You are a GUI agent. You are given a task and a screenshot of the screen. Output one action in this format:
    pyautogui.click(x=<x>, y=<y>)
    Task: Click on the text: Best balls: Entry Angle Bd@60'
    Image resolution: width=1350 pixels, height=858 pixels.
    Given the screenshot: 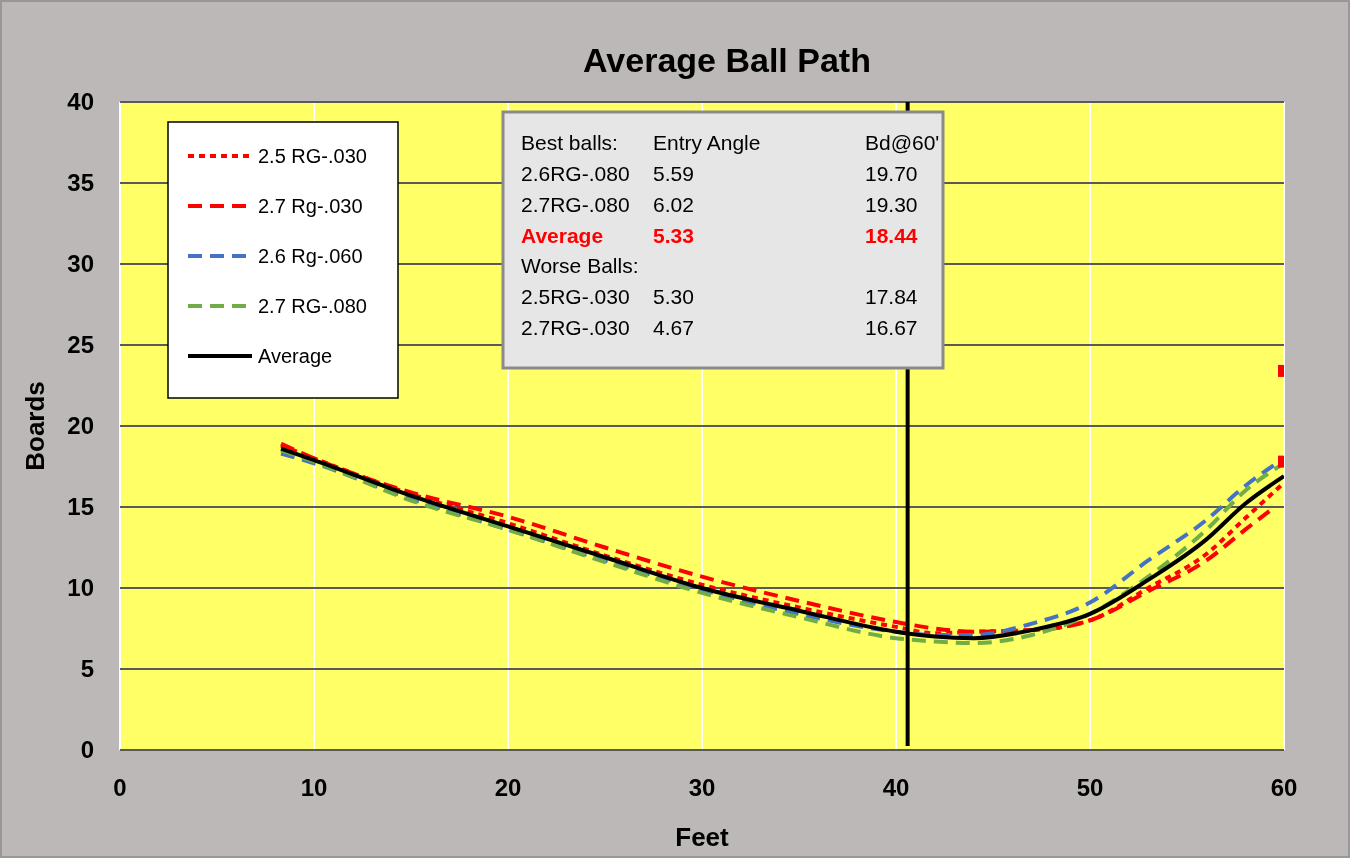 What is the action you would take?
    pyautogui.click(x=730, y=142)
    